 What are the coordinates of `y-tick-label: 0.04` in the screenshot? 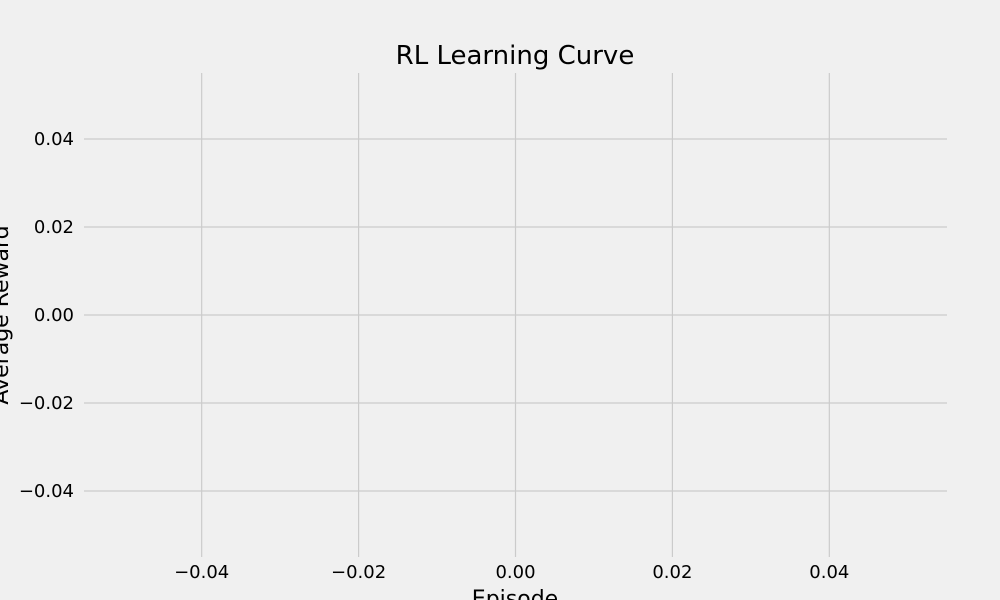 It's located at (54, 139).